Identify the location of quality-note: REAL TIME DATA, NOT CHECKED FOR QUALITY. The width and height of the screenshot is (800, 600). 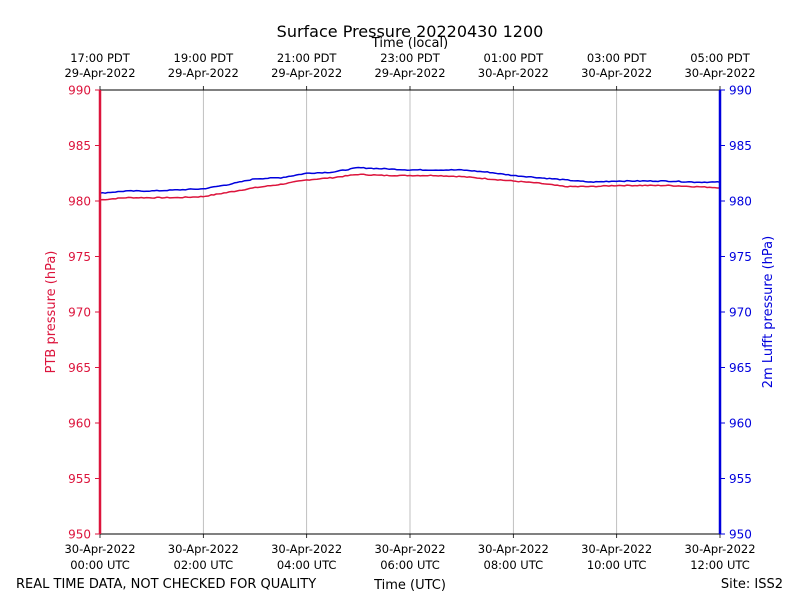
(166, 584).